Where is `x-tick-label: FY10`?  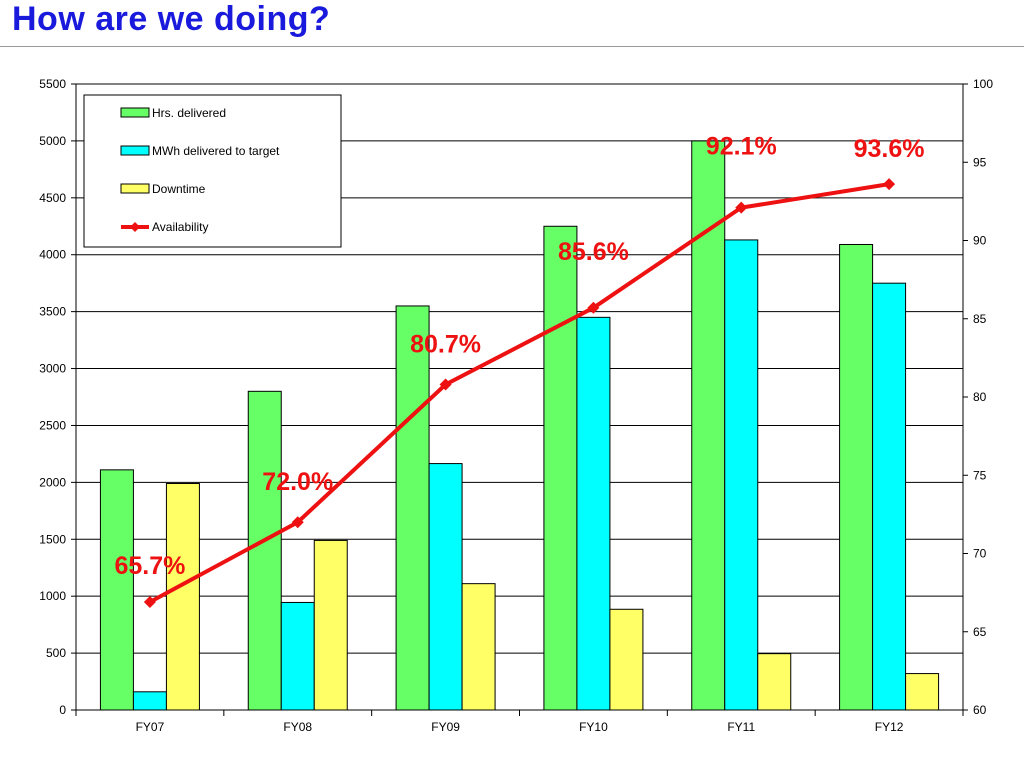
x-tick-label: FY10 is located at coordinates (593, 727).